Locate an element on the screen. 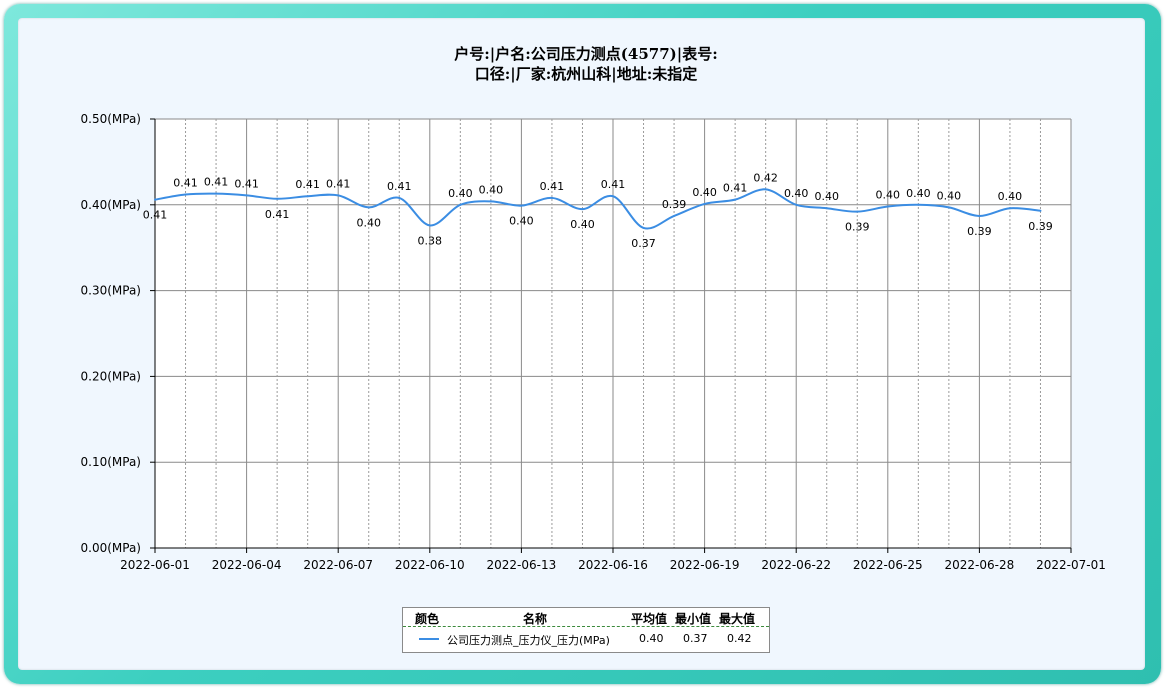  chart-title-line-1: 户号:|户名:公司压力测点(4577)|表号: is located at coordinates (585, 54).